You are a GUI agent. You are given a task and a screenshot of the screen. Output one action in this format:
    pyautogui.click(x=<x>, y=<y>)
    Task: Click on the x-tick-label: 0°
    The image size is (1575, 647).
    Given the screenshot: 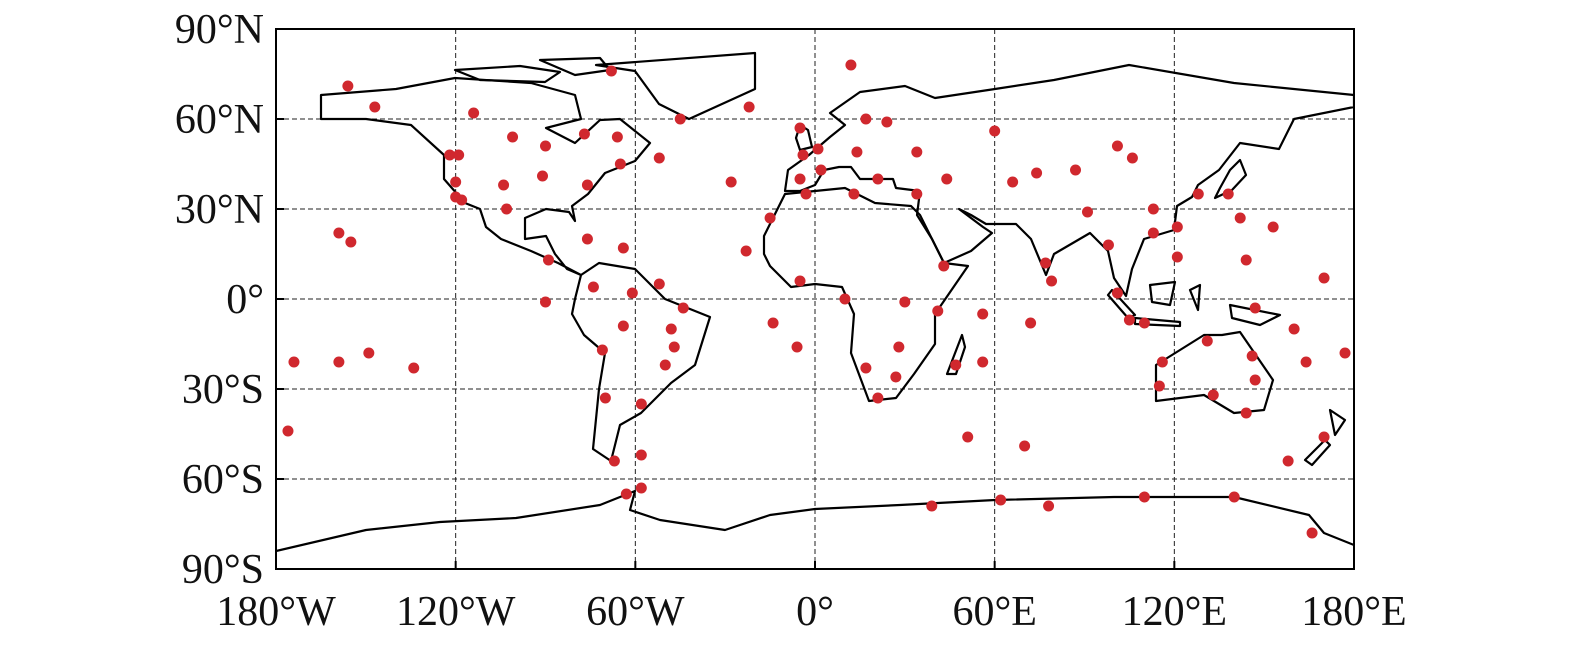 What is the action you would take?
    pyautogui.click(x=815, y=612)
    